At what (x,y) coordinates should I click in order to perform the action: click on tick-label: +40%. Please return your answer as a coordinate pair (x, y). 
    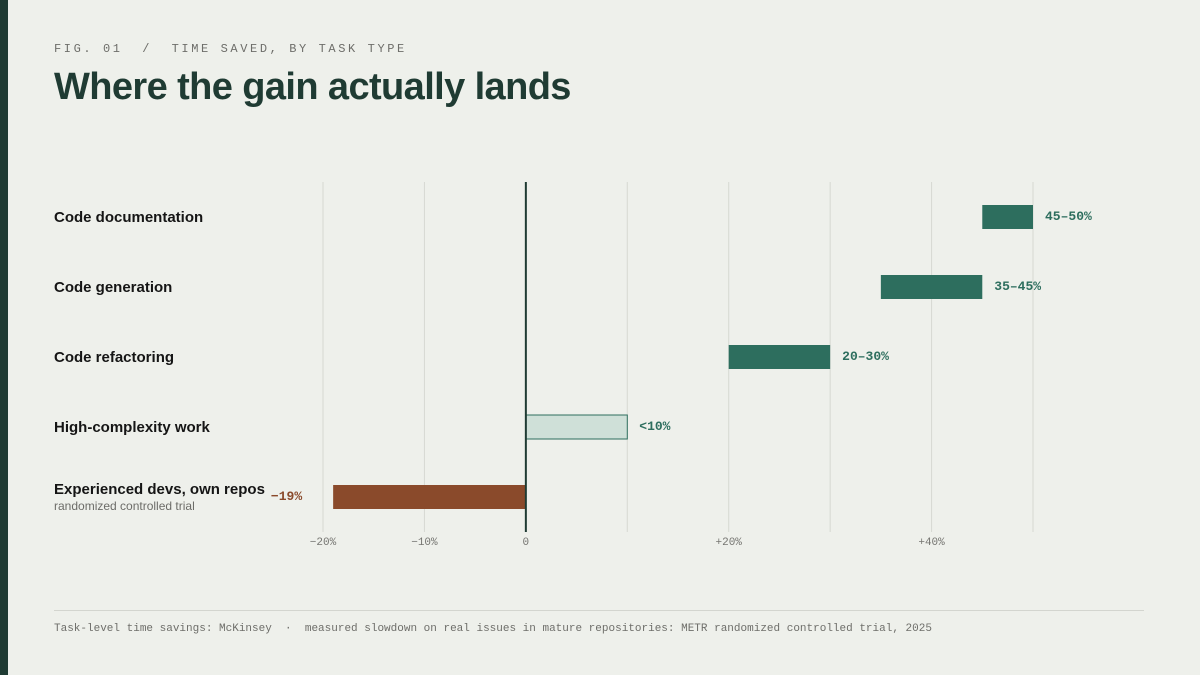
    Looking at the image, I should click on (931, 543).